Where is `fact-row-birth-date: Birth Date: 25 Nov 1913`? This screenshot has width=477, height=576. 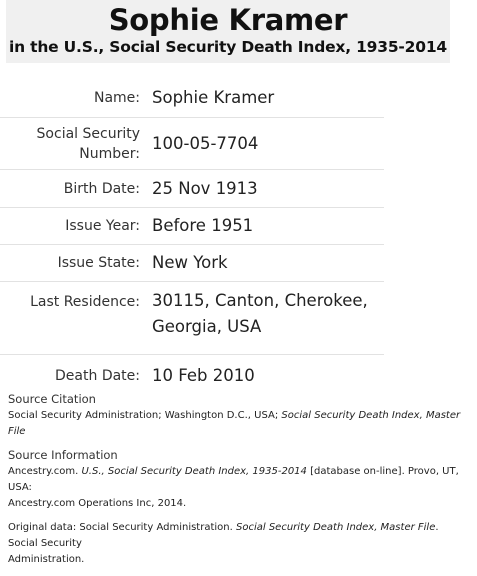
fact-row-birth-date: Birth Date: 25 Nov 1913 is located at coordinates (192, 188).